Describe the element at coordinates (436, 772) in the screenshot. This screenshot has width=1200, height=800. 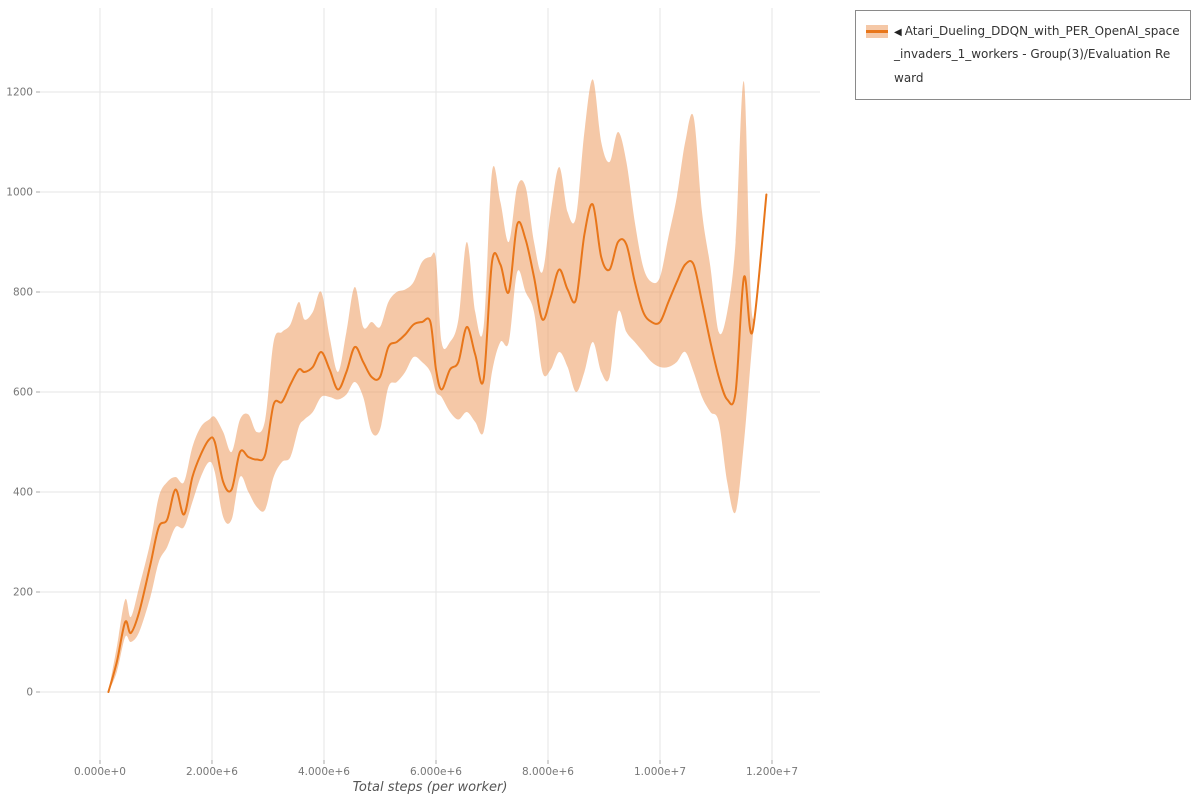
I see `svg-text: 6.000e+6` at that location.